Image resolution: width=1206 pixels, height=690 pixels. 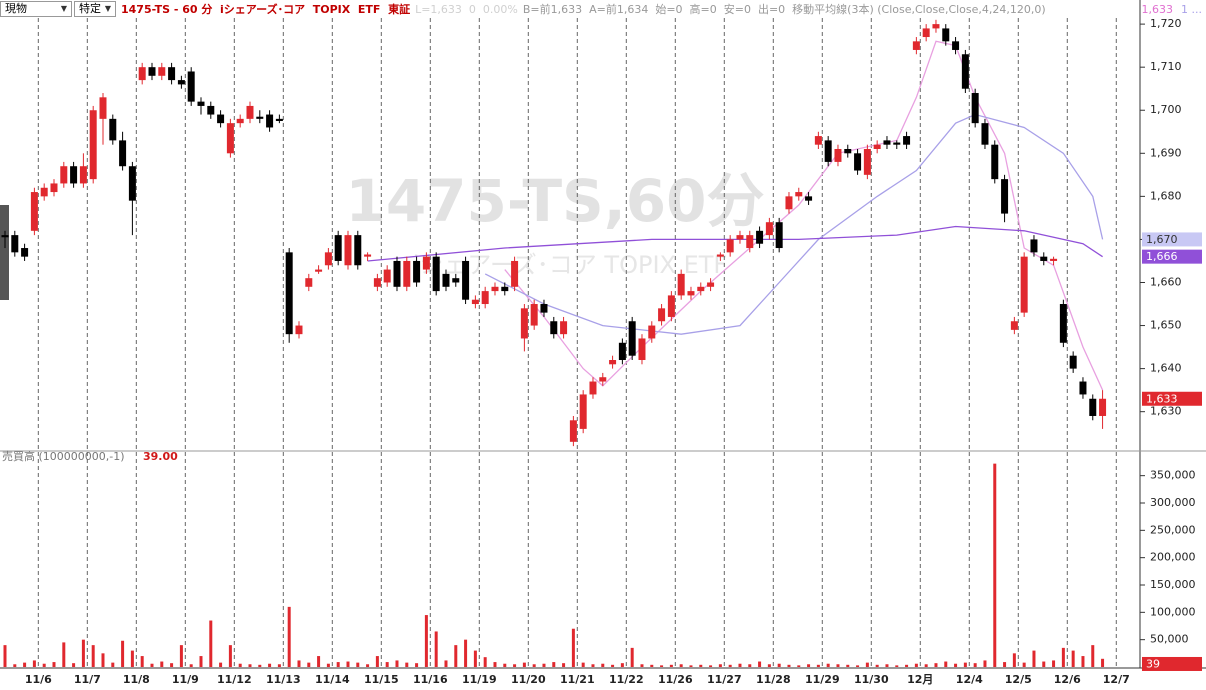 What do you see at coordinates (1169, 639) in the screenshot?
I see `y-tick-label: 50,000` at bounding box center [1169, 639].